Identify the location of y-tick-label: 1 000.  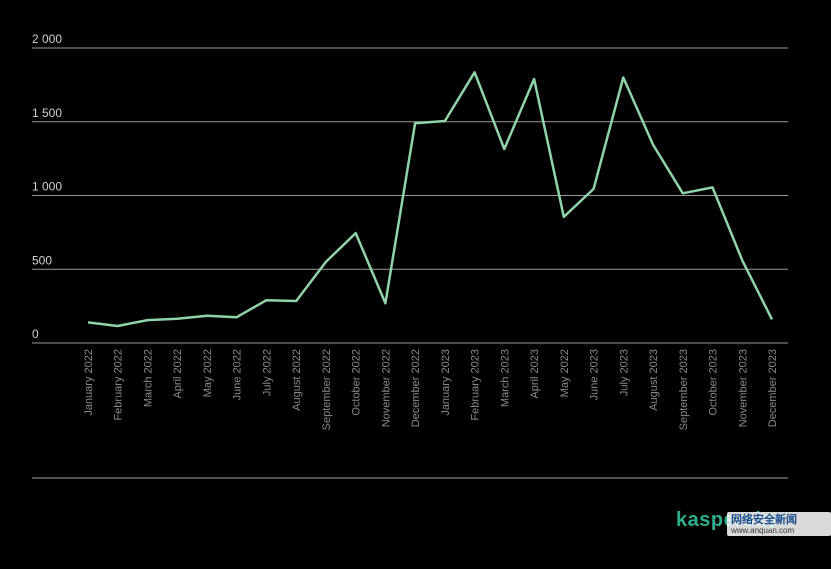
(47, 187).